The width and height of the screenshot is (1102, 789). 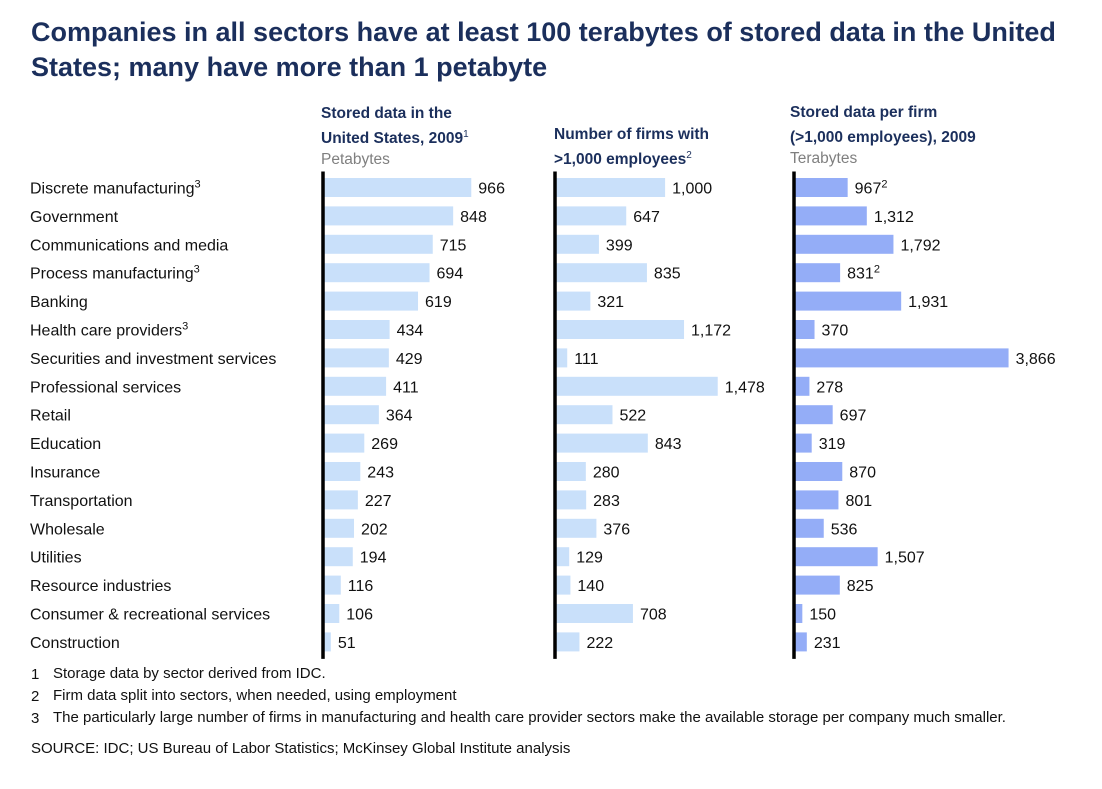 I want to click on category-label: Securities and investment services, so click(x=153, y=359).